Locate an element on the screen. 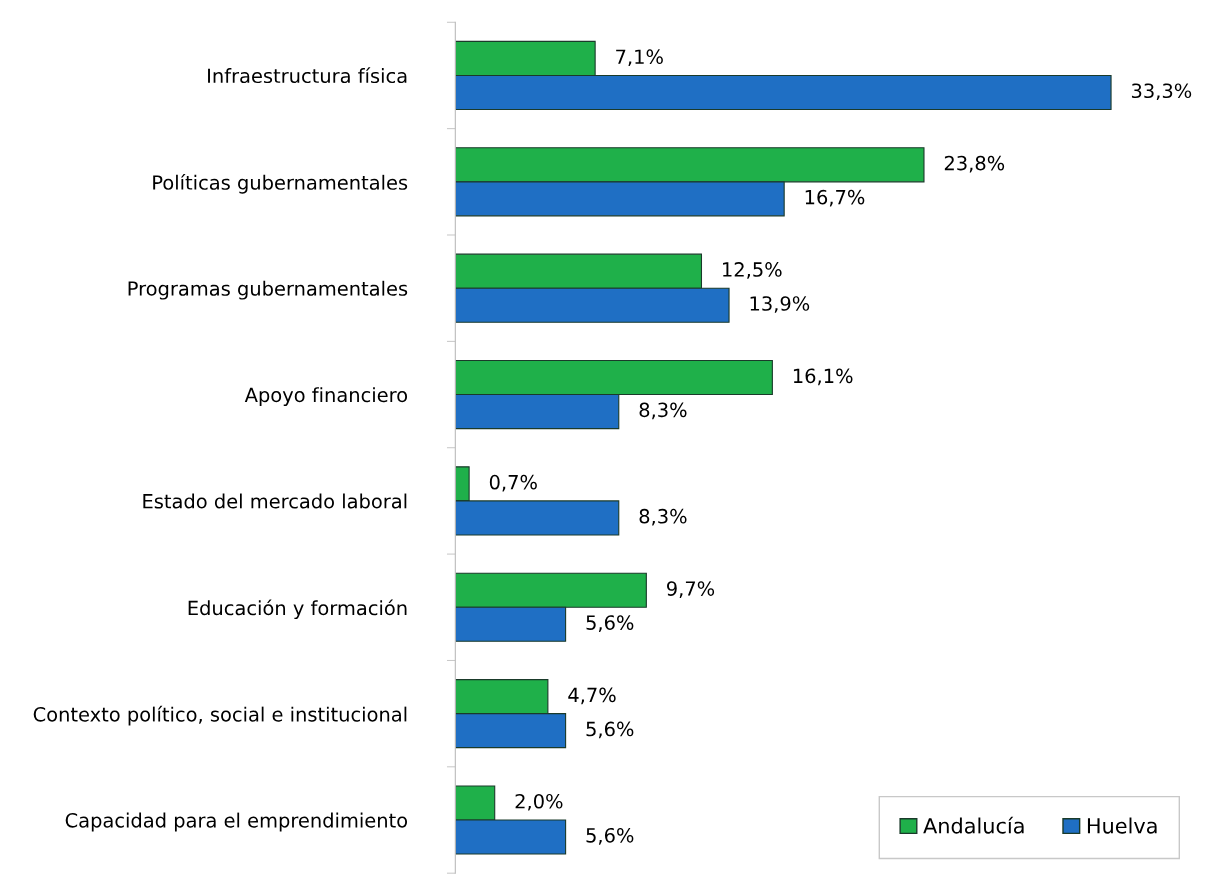 The height and width of the screenshot is (891, 1224). legend-label: Huelva is located at coordinates (1122, 825).